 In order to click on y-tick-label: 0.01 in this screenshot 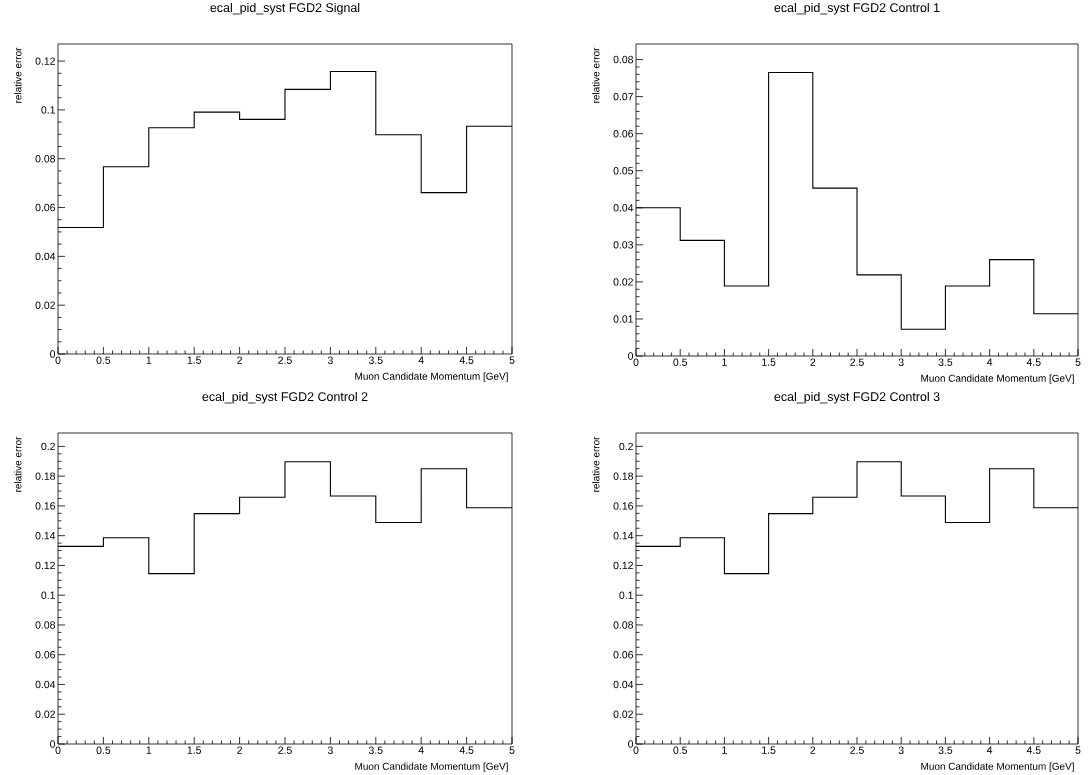, I will do `click(623, 319)`.